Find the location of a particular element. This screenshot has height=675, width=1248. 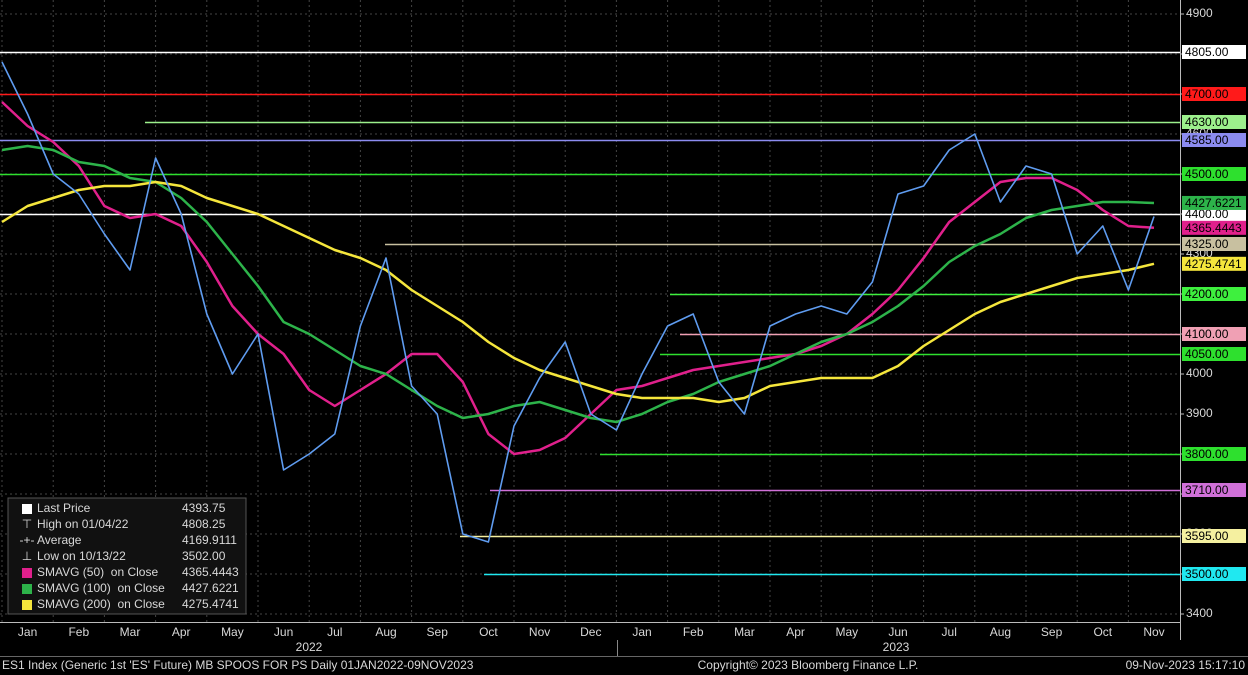

year-label: 2023 is located at coordinates (896, 647).